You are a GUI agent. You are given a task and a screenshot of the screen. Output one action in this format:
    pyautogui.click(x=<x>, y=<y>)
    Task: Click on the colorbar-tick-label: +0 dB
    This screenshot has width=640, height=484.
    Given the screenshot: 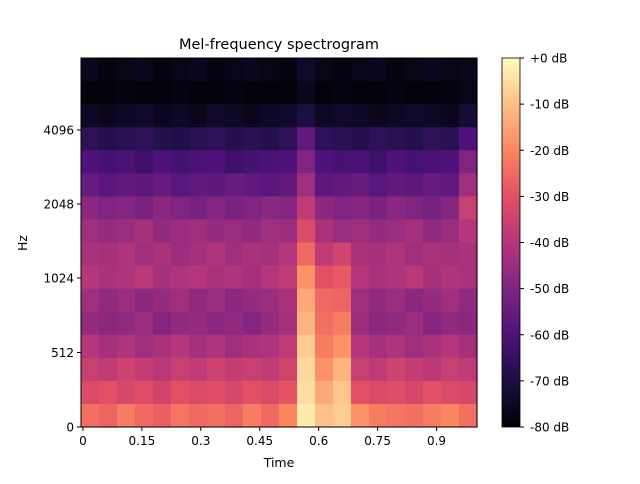 What is the action you would take?
    pyautogui.click(x=548, y=59)
    